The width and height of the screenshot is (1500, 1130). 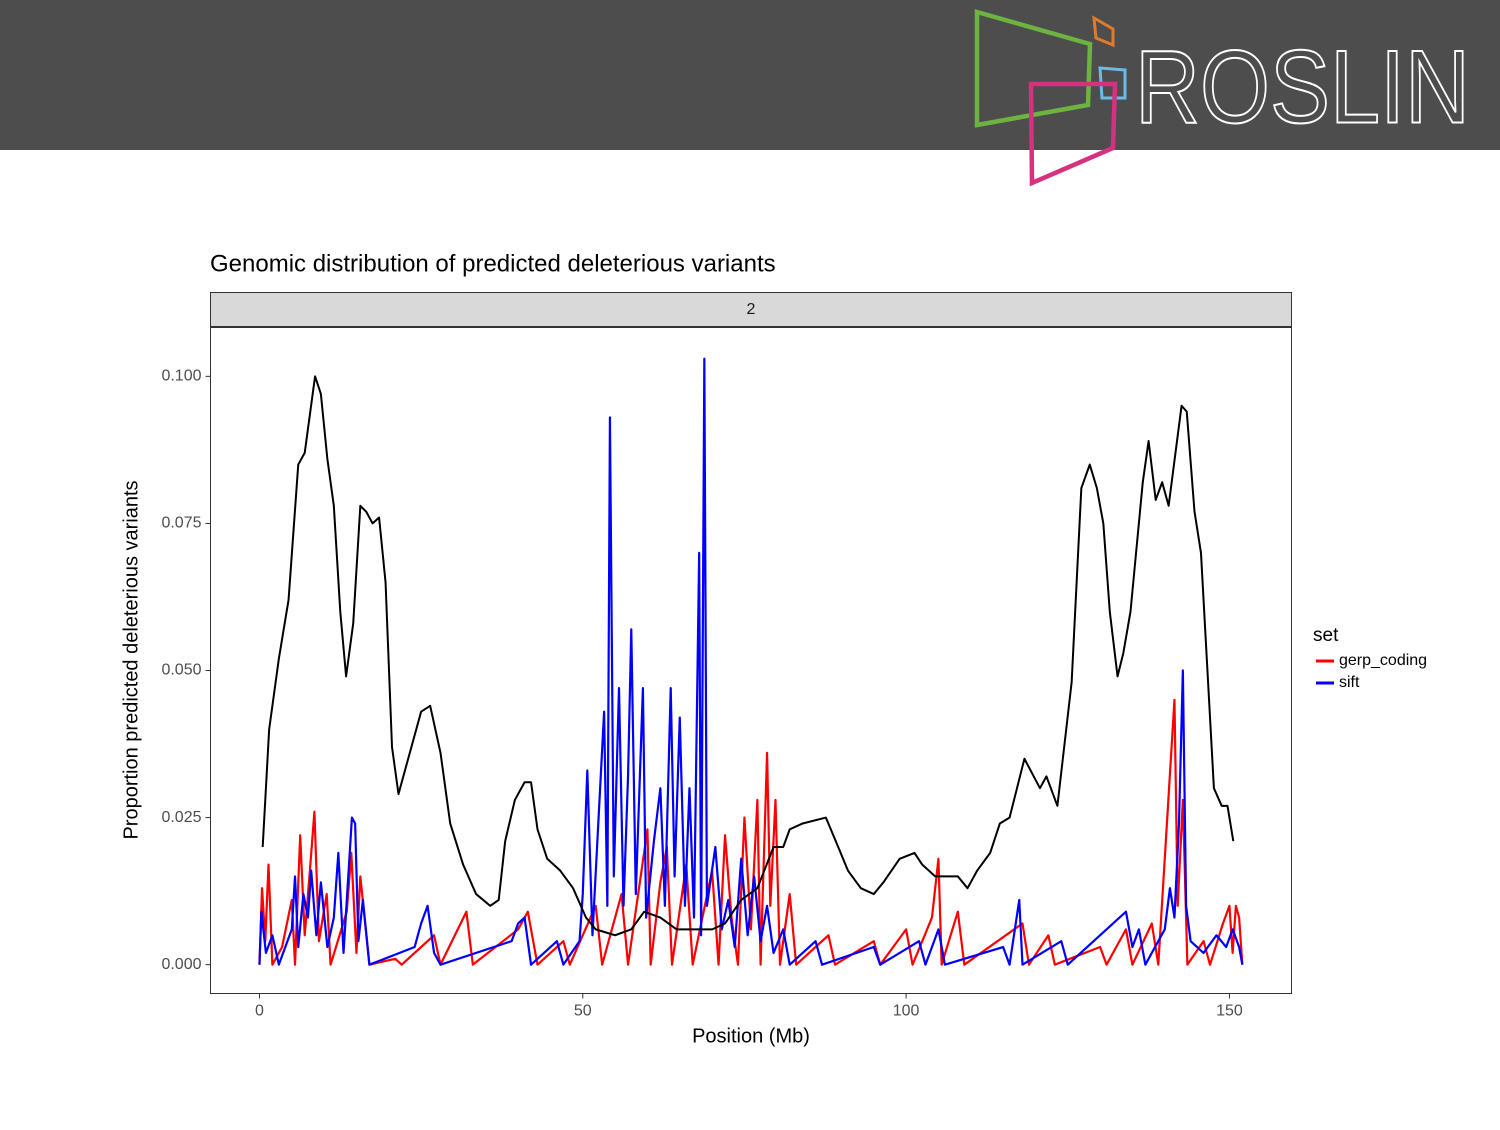 I want to click on legend-title: set, so click(x=1326, y=635).